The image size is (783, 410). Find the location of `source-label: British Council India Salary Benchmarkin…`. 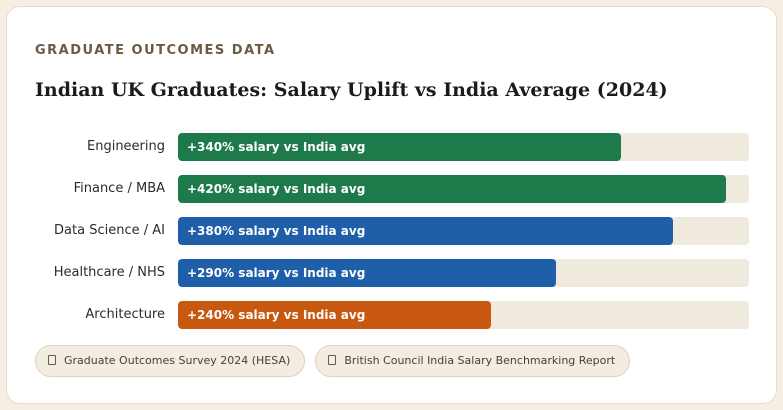

source-label: British Council India Salary Benchmarkin… is located at coordinates (480, 360).